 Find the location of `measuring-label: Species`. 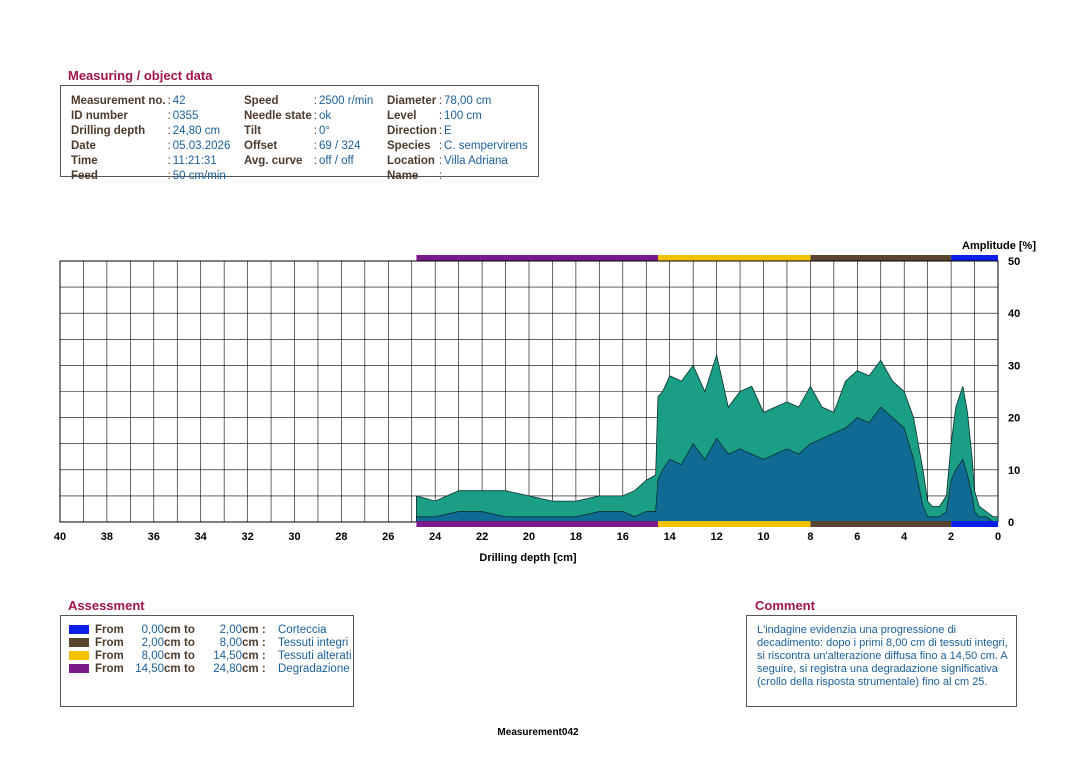

measuring-label: Species is located at coordinates (409, 146).